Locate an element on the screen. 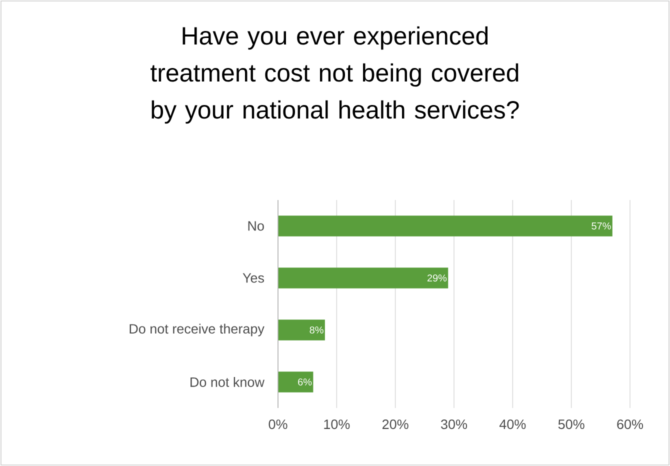  y-tick-label: Yes is located at coordinates (253, 278).